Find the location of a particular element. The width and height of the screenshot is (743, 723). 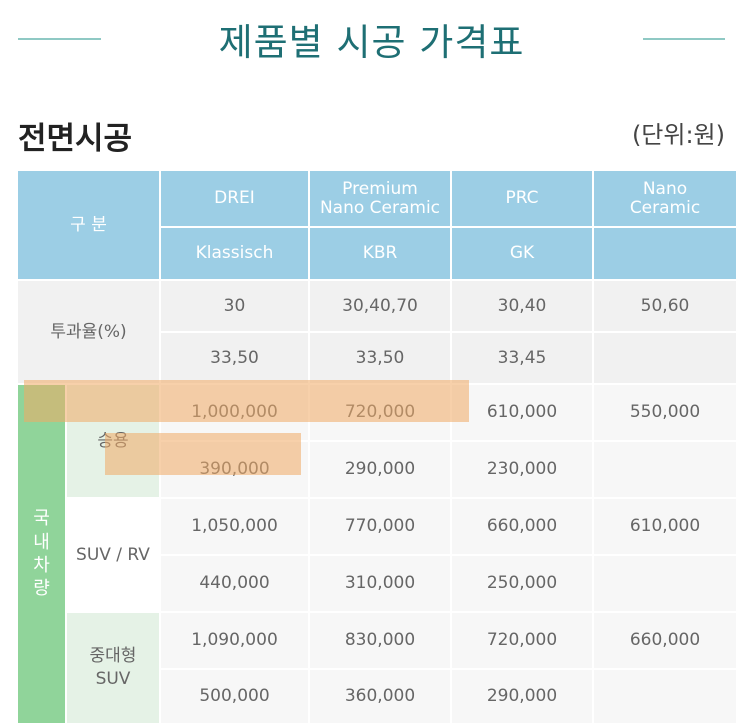

header-brand-premium-line2: Nano Ceramic is located at coordinates (380, 207).